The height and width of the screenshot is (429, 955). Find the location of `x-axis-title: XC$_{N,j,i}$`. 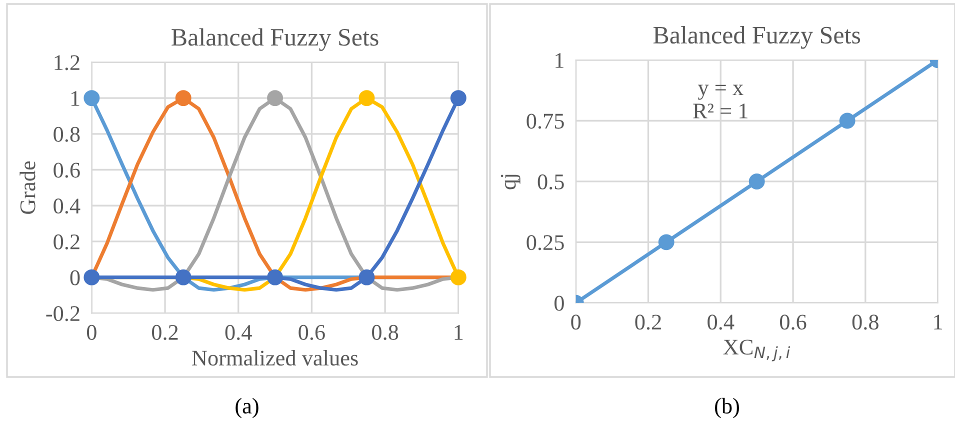

x-axis-title: XC$_{N,j,i}$ is located at coordinates (756, 351).